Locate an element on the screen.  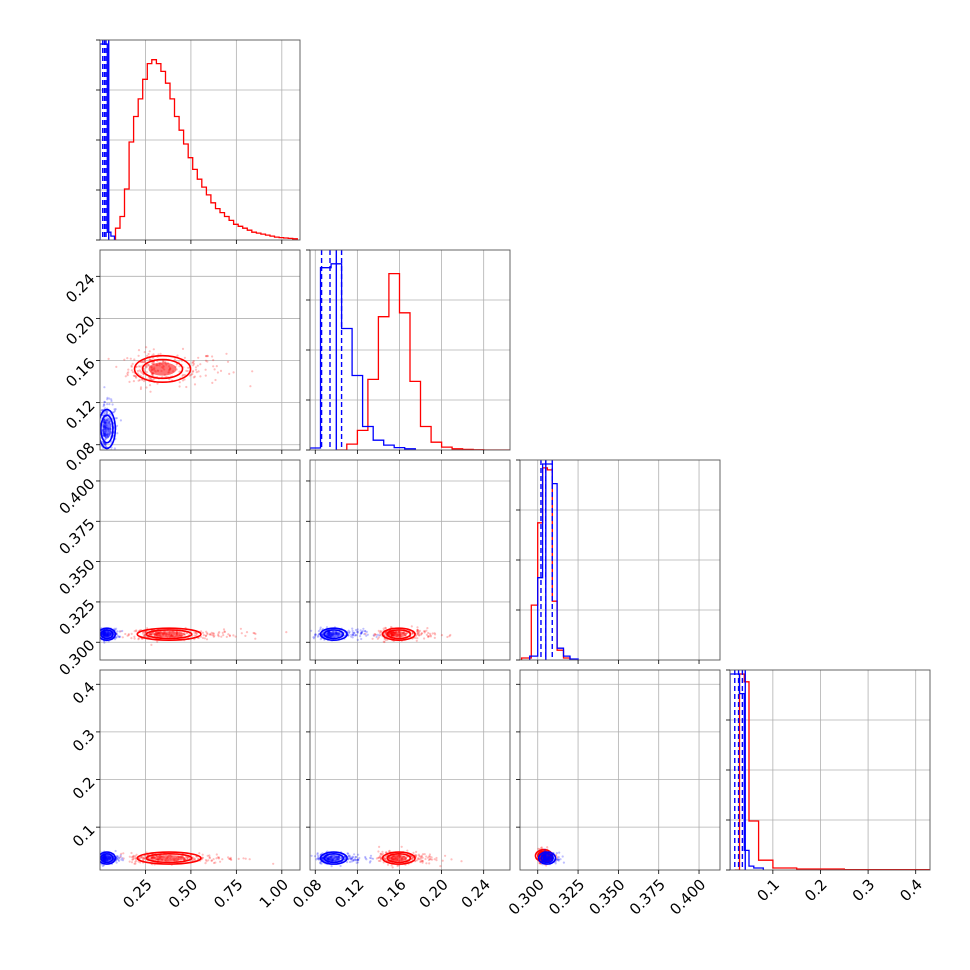
x-tick-label: 0.3 is located at coordinates (864, 891).